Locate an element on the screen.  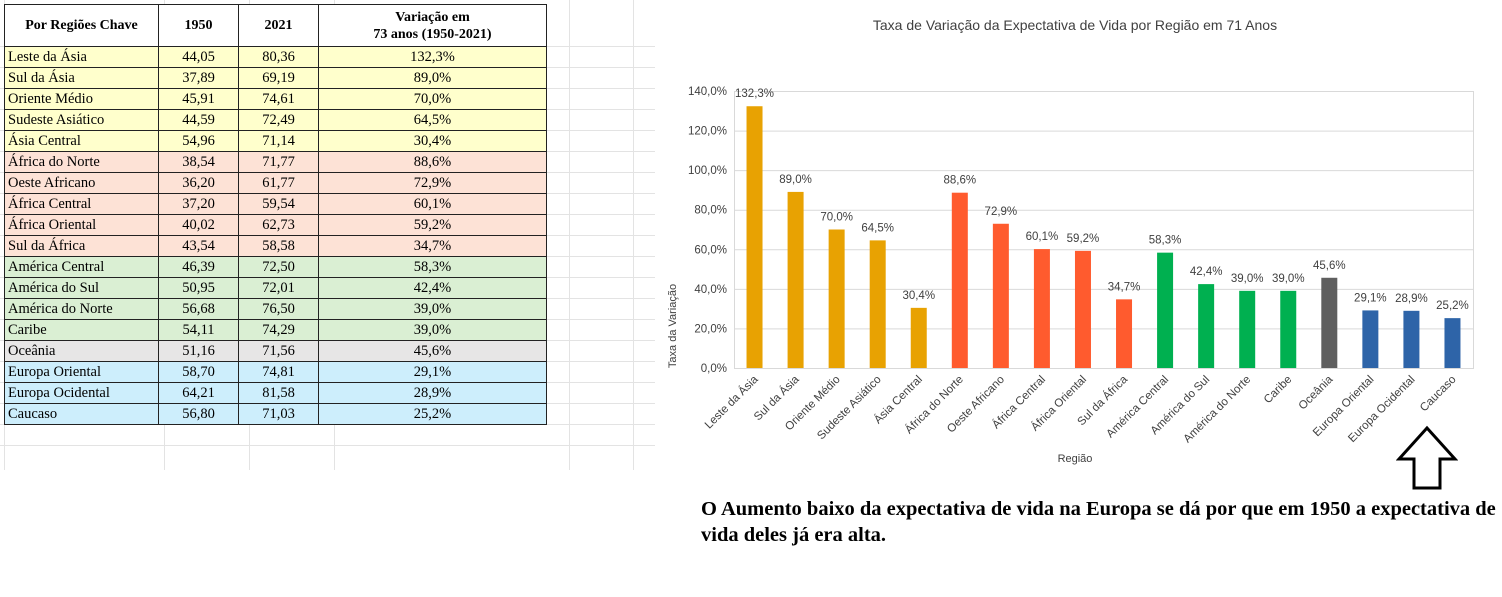
header-2021: 2021 is located at coordinates (278, 25).